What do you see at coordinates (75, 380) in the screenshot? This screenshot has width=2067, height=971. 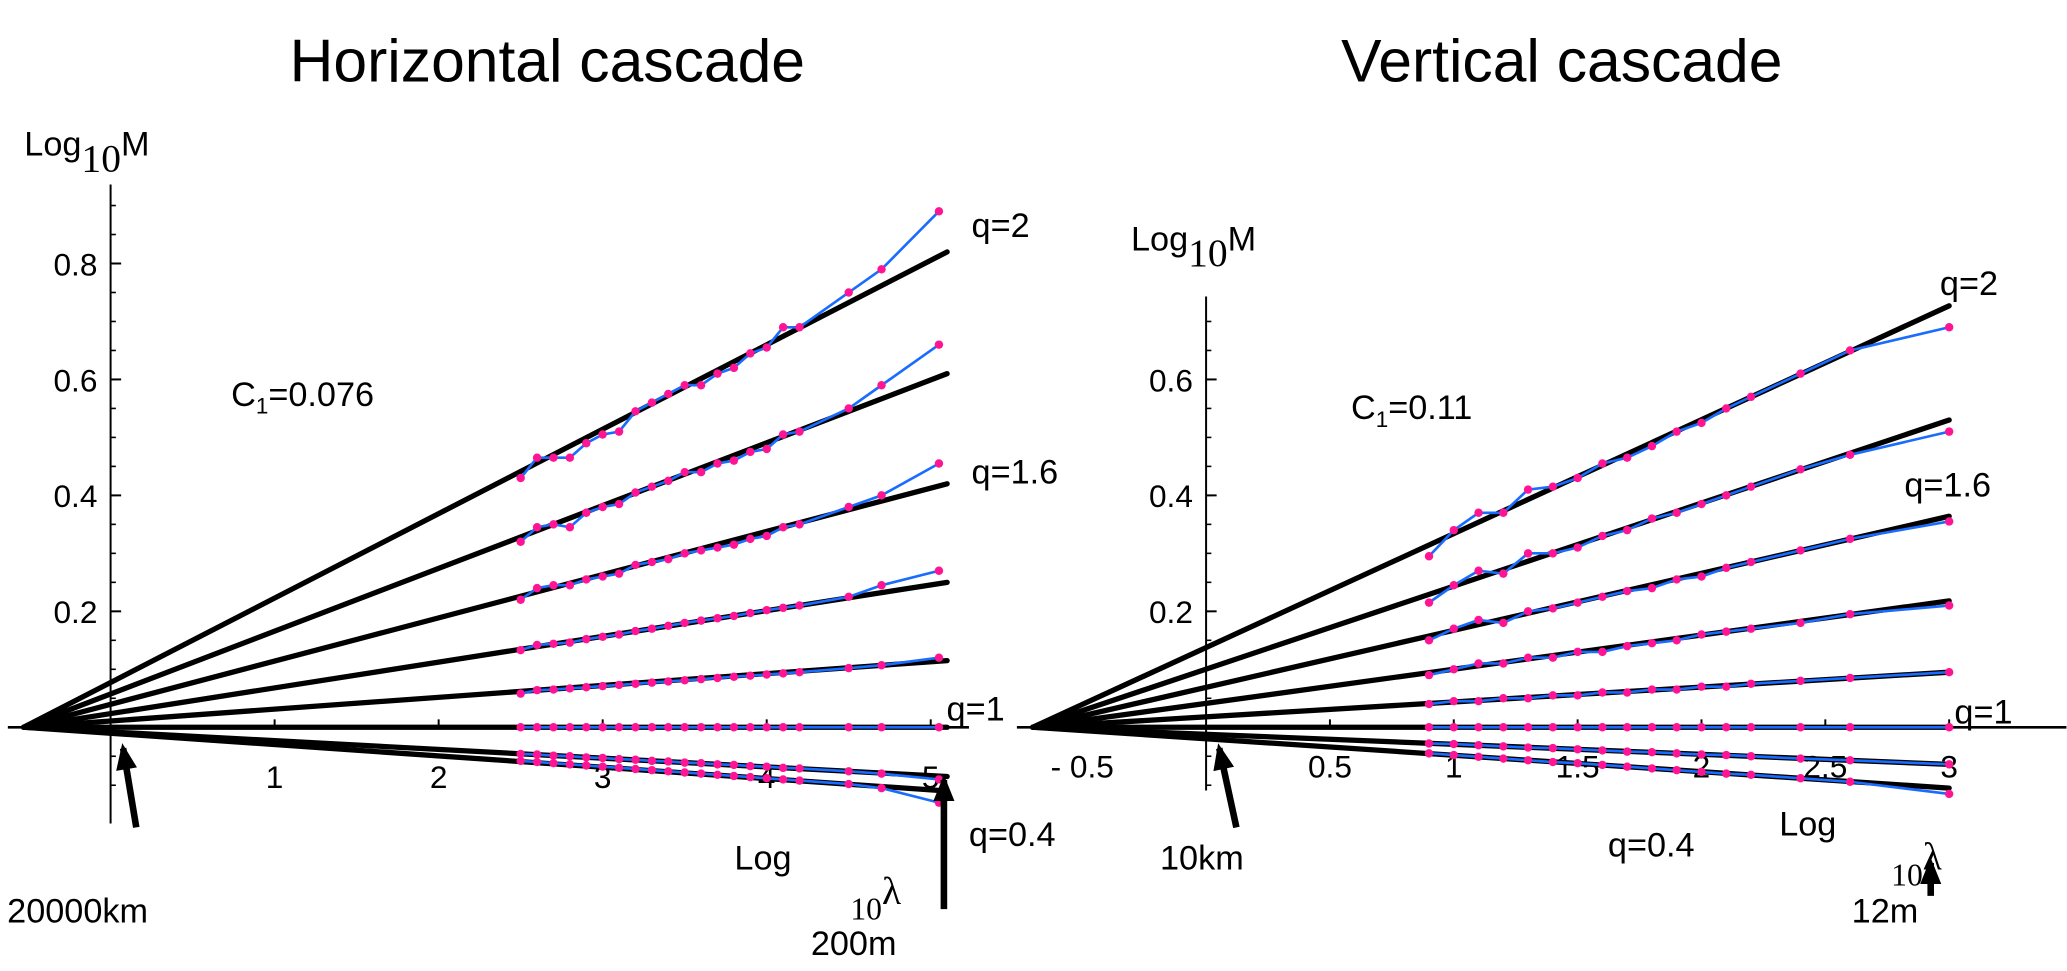 I see `y-tick-label: 0.6` at bounding box center [75, 380].